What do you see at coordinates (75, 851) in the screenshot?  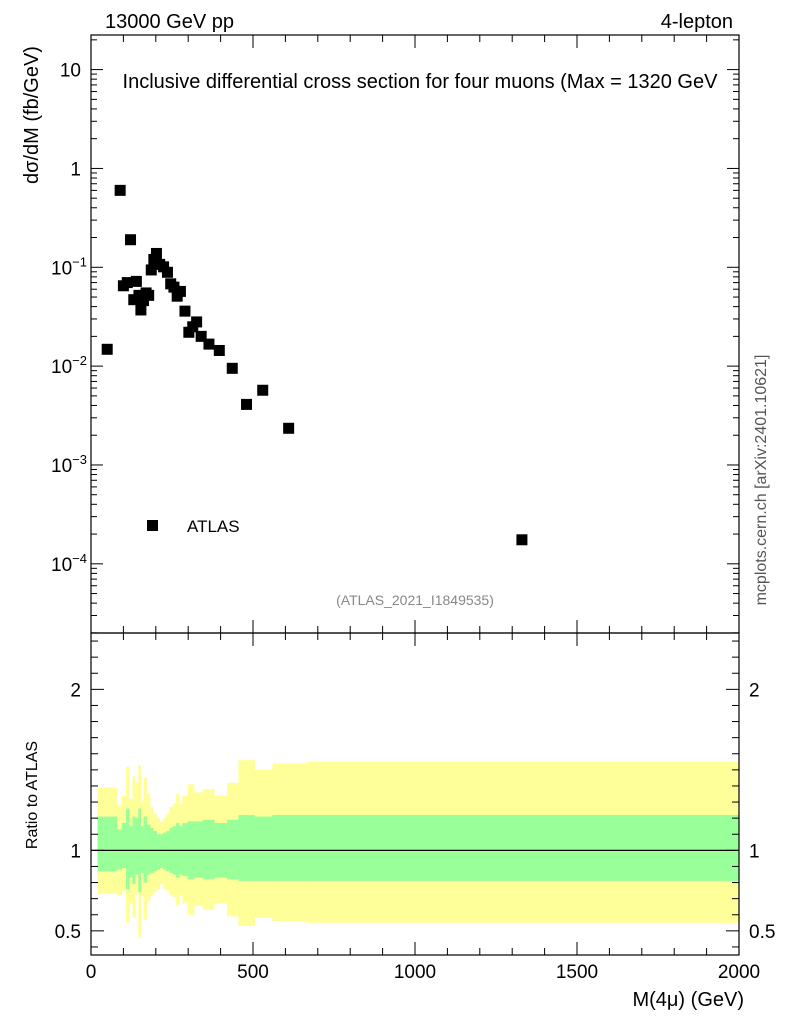 I see `ratio-y-tick-label: 1` at bounding box center [75, 851].